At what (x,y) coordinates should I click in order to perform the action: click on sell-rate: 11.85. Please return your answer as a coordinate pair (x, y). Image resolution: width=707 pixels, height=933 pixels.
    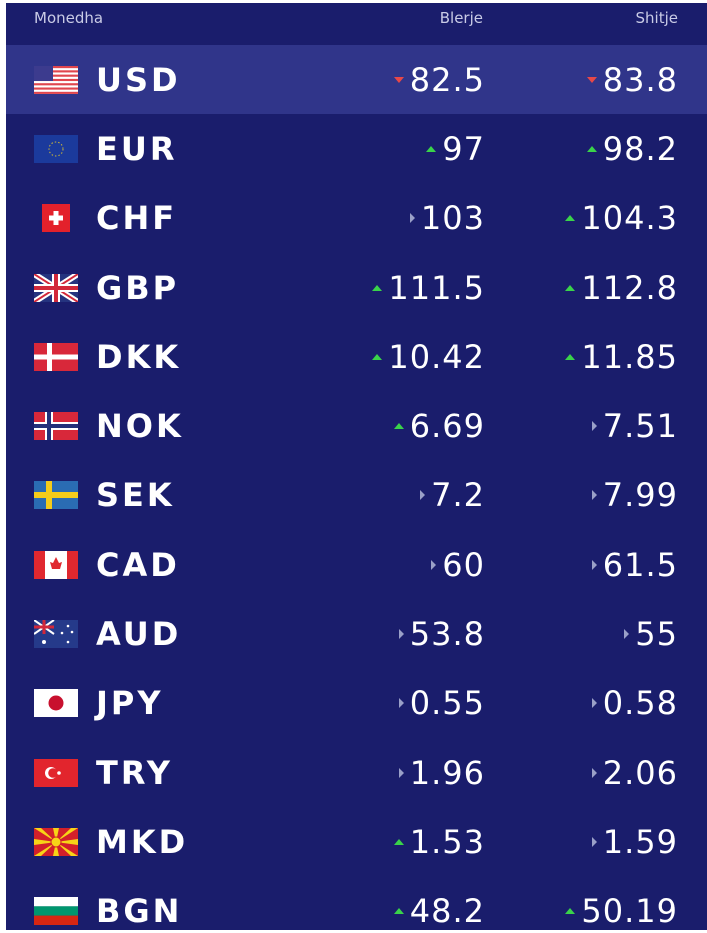
    Looking at the image, I should click on (621, 357).